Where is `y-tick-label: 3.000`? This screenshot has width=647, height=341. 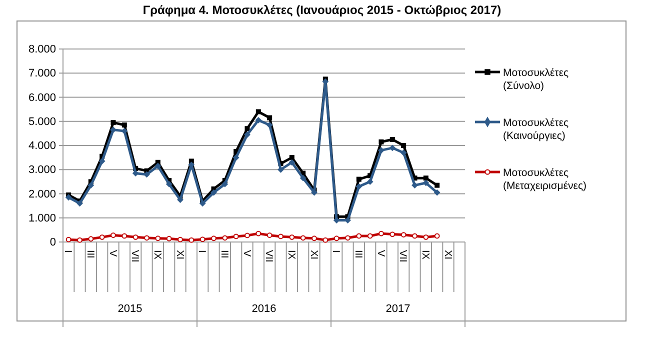
y-tick-label: 3.000 is located at coordinates (42, 170).